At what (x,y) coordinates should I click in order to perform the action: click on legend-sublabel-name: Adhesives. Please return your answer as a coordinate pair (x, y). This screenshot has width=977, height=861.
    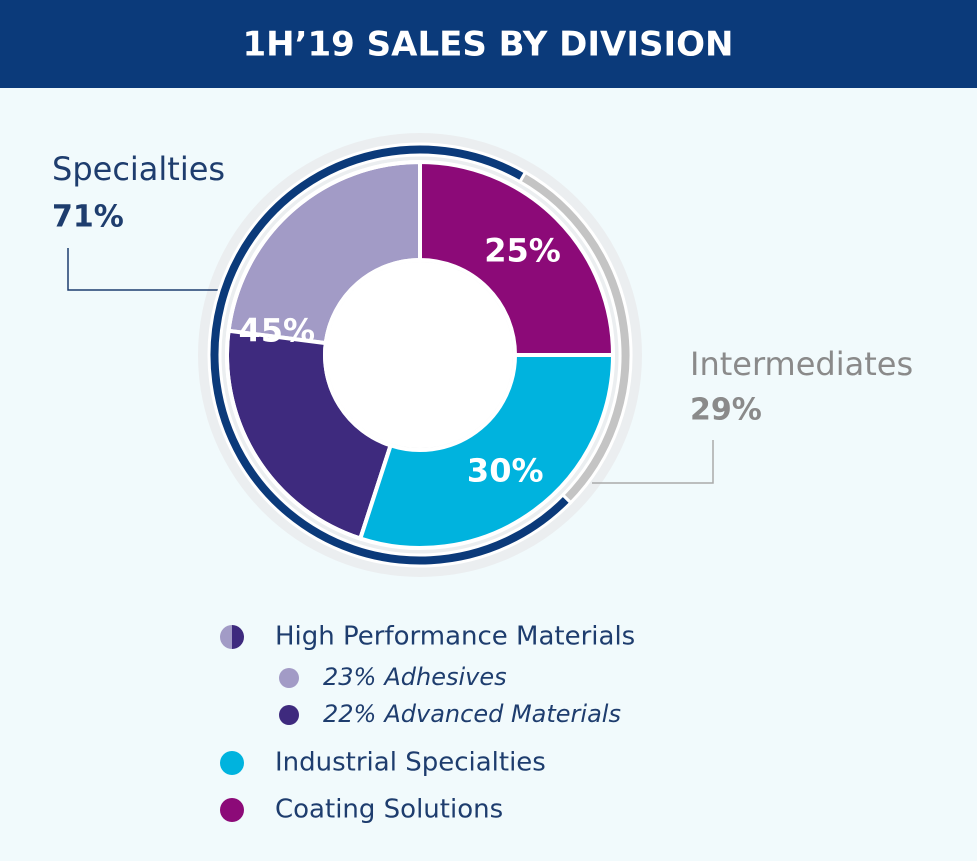
    Looking at the image, I should click on (444, 677).